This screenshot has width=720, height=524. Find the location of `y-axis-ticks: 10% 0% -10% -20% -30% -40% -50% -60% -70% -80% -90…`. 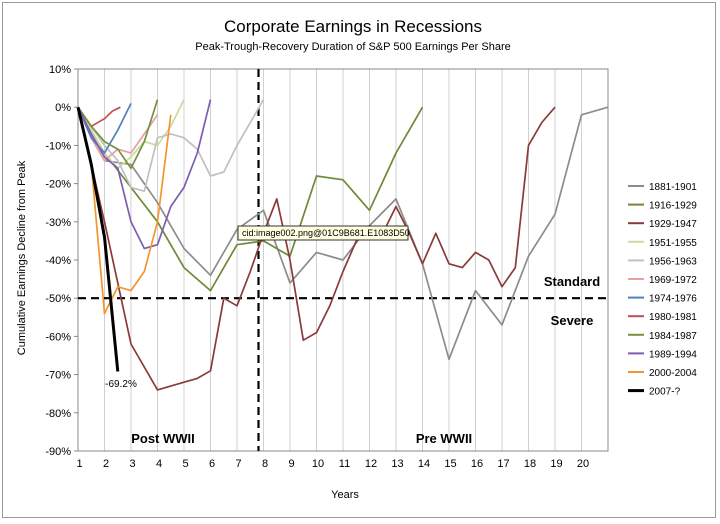

y-axis-ticks: 10% 0% -10% -20% -30% -40% -50% -60% -70% -80% -90… is located at coordinates (61, 261).